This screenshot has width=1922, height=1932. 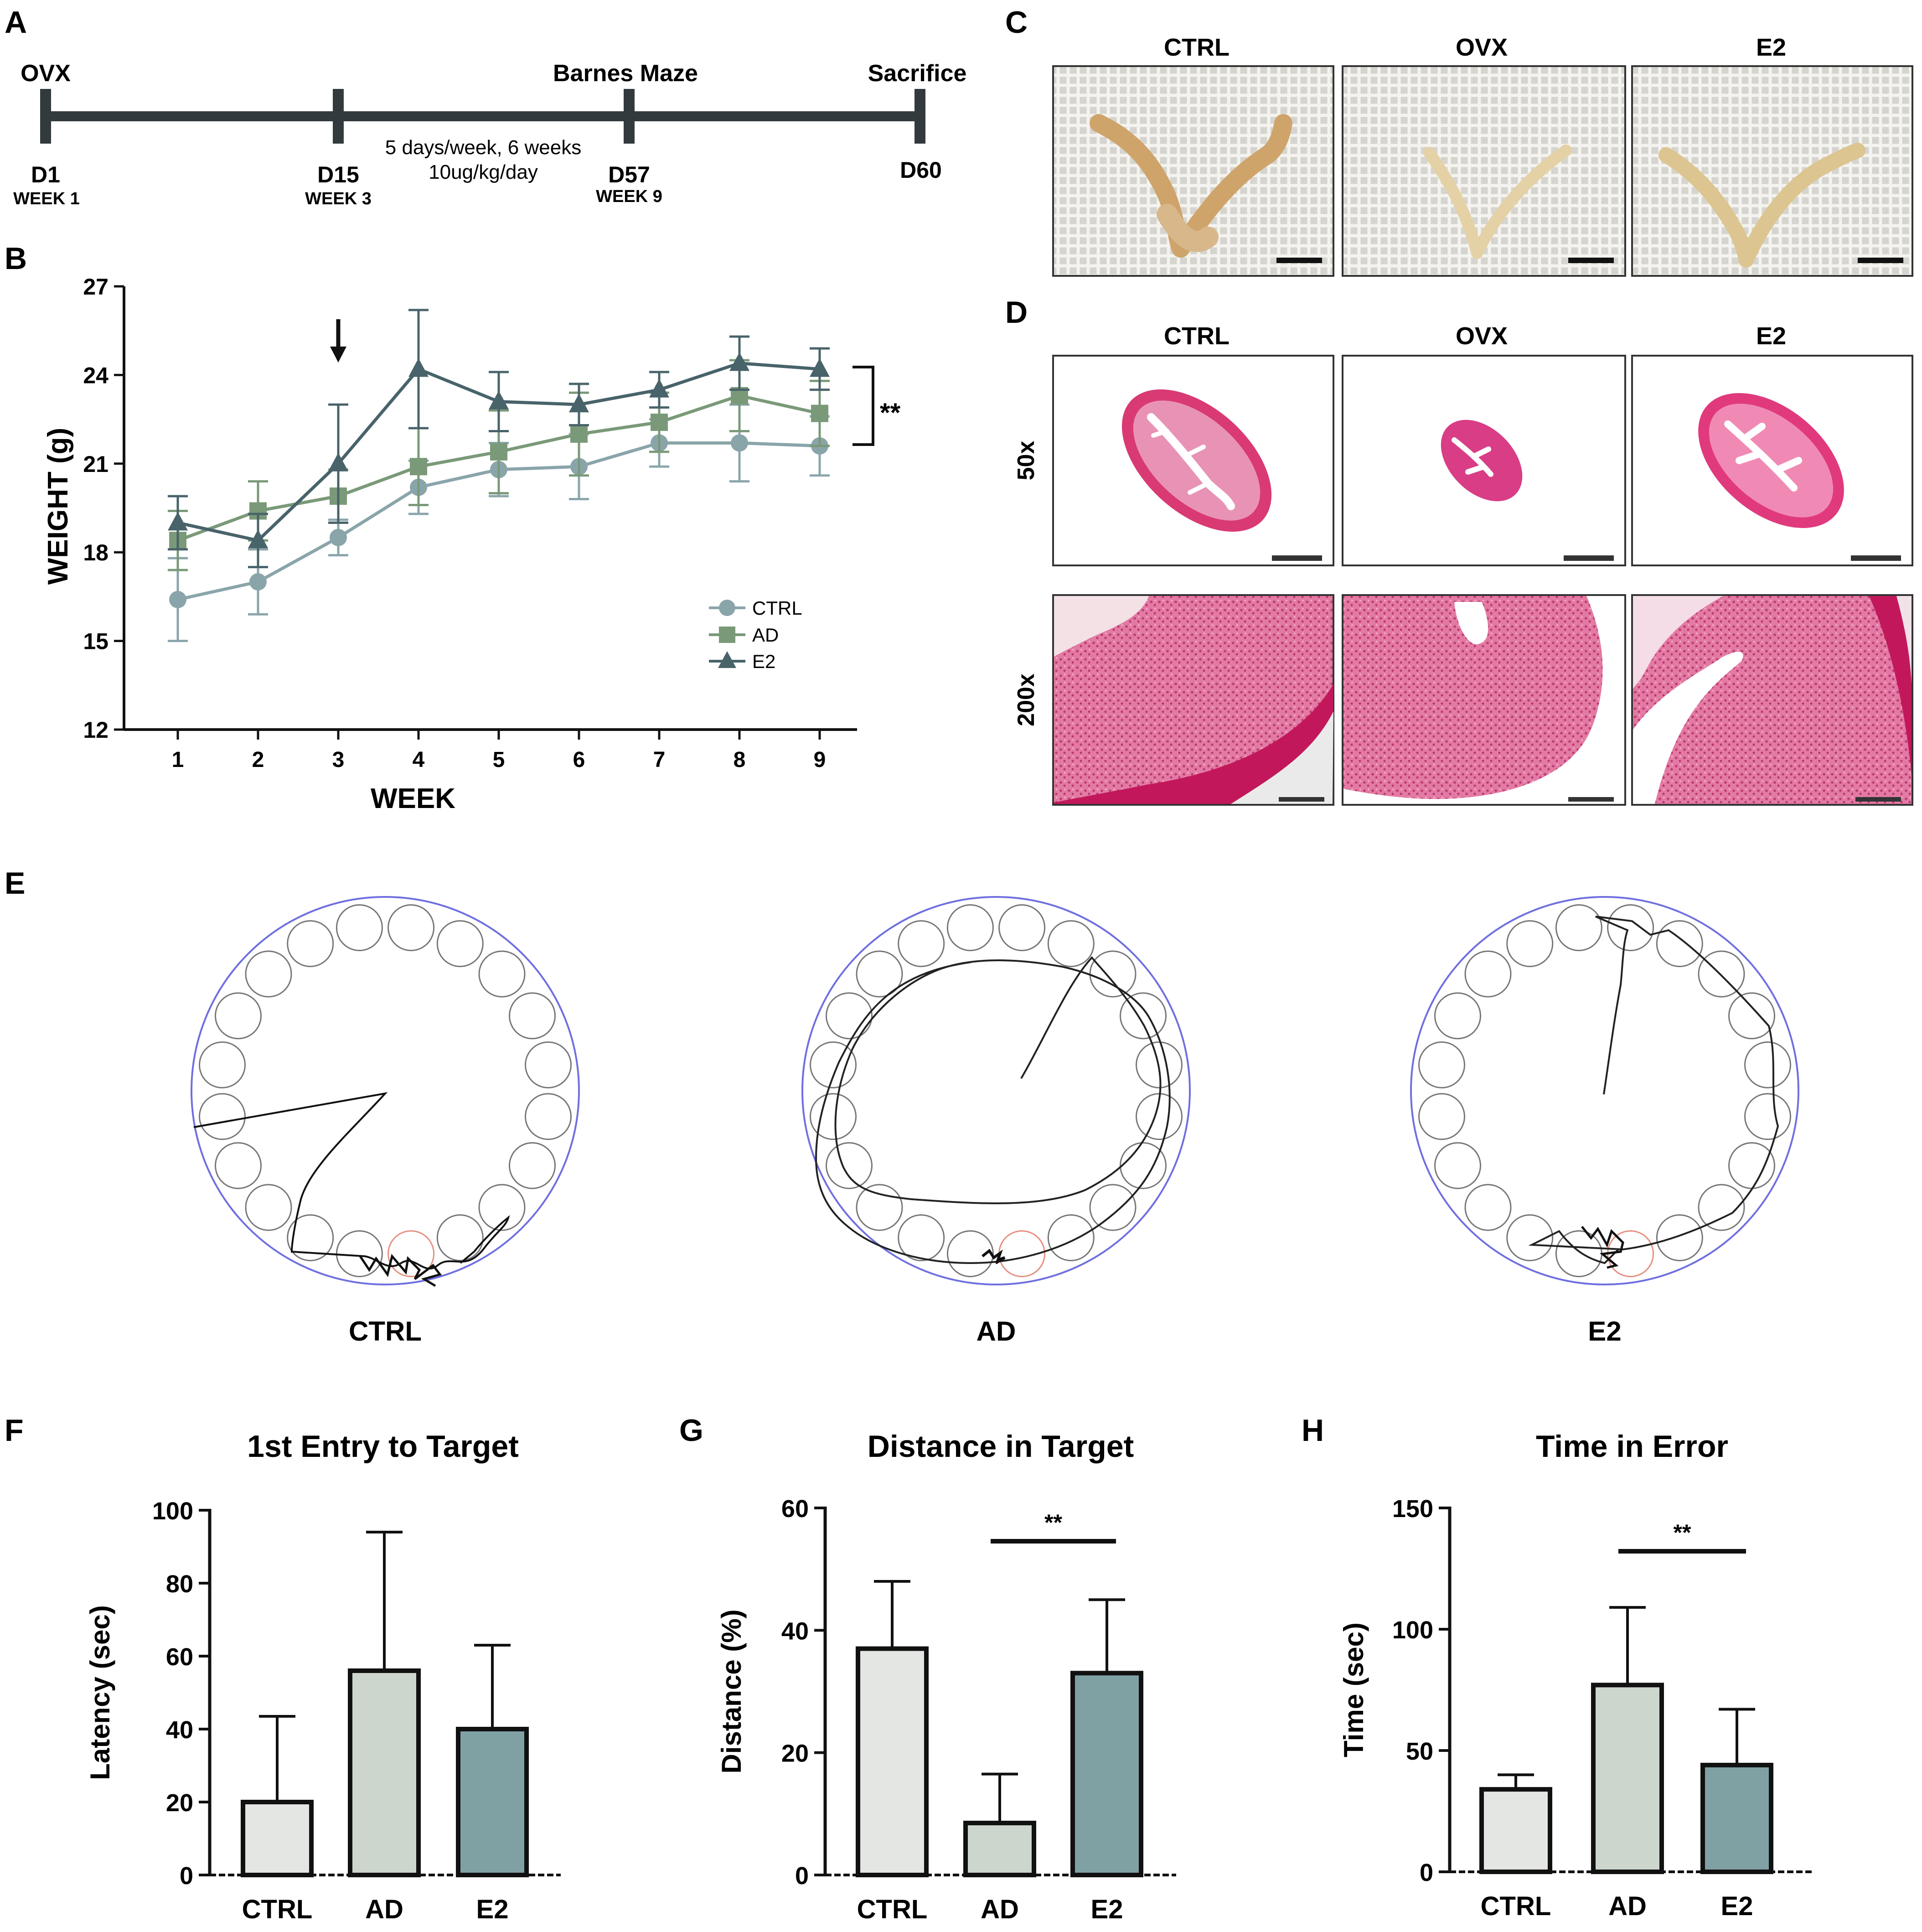 What do you see at coordinates (629, 116) in the screenshot?
I see `timeline-tick-d57` at bounding box center [629, 116].